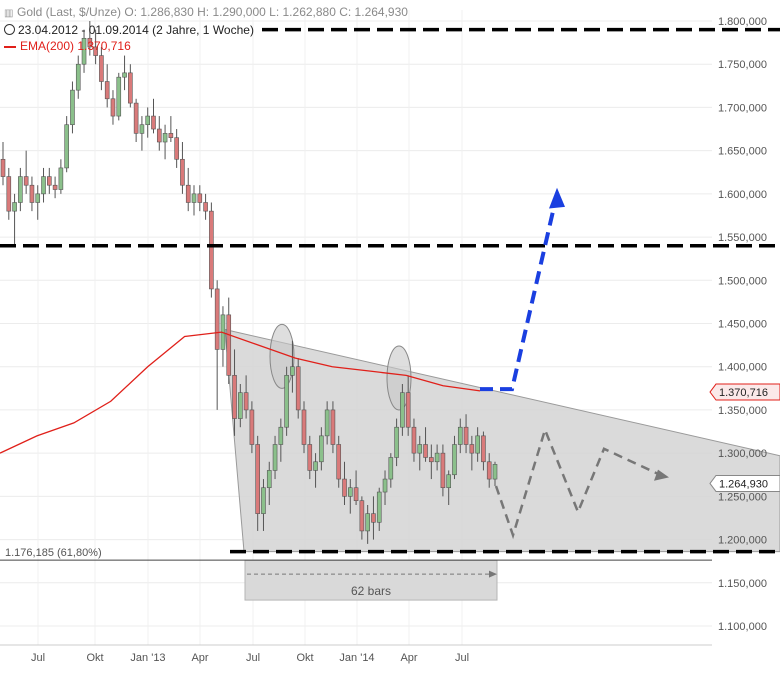  What do you see at coordinates (742, 238) in the screenshot?
I see `y-tick-label: 1.550,000` at bounding box center [742, 238].